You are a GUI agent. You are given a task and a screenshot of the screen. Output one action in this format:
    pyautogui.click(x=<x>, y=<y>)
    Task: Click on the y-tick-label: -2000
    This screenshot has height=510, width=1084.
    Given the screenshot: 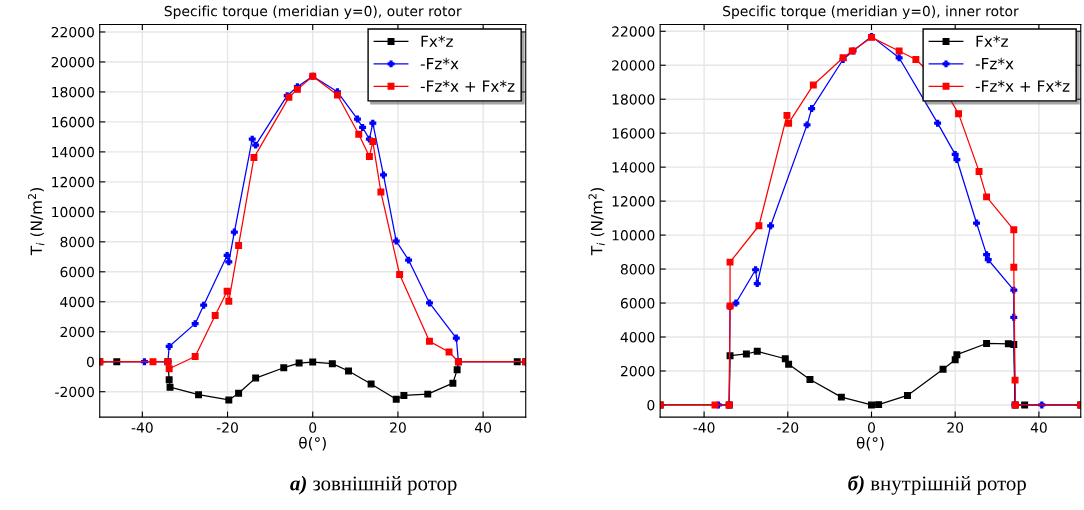 What is the action you would take?
    pyautogui.click(x=74, y=392)
    